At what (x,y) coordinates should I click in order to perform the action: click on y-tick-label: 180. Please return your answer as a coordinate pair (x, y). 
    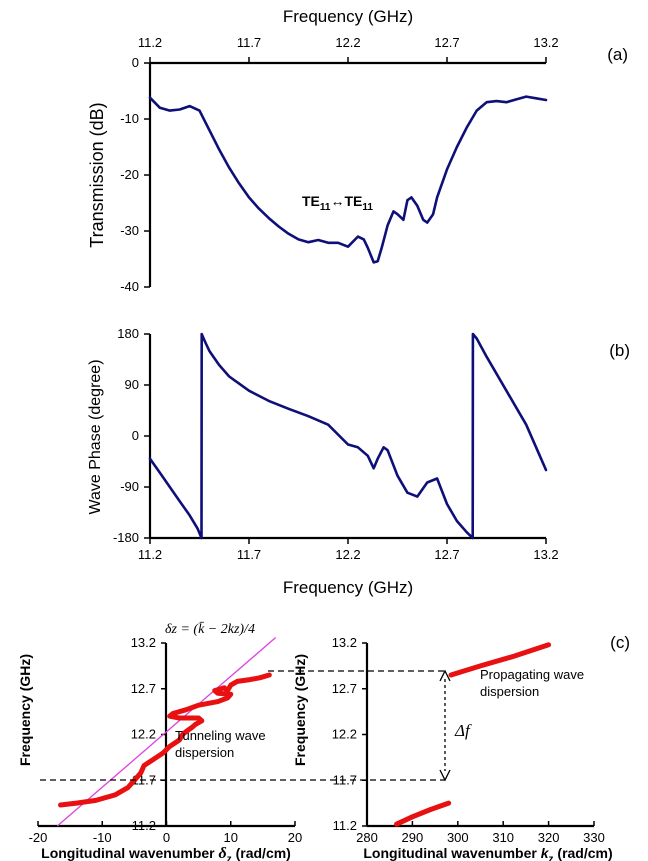
    Looking at the image, I should click on (128, 333).